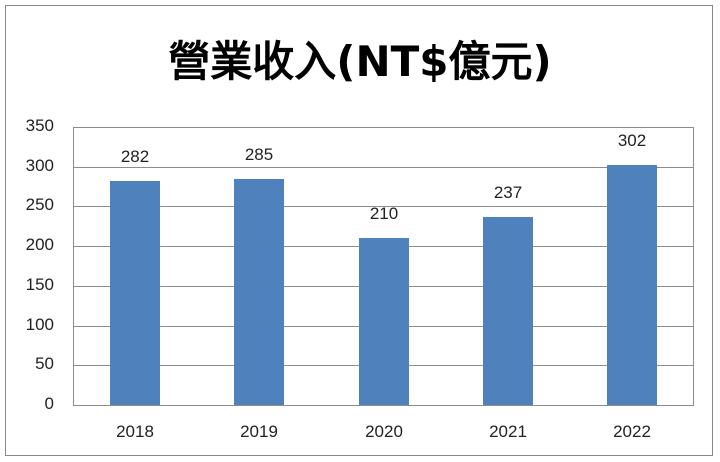  I want to click on data-label: 302, so click(632, 140).